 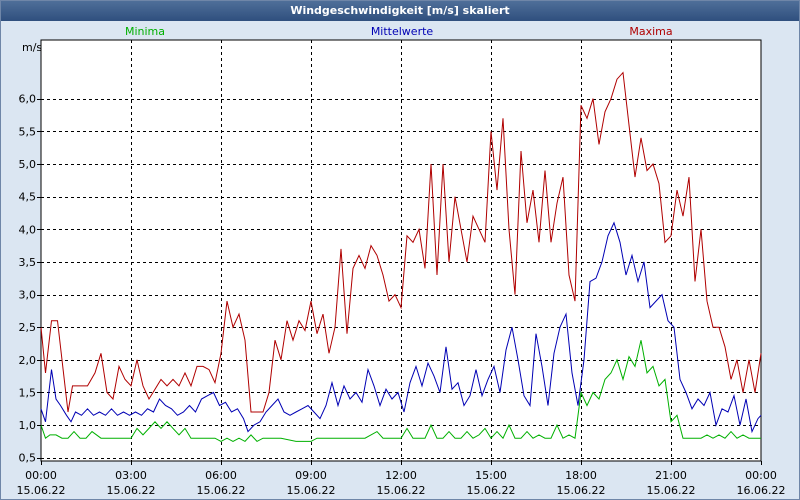 I want to click on y-tick-label: 2,5, so click(x=28, y=327).